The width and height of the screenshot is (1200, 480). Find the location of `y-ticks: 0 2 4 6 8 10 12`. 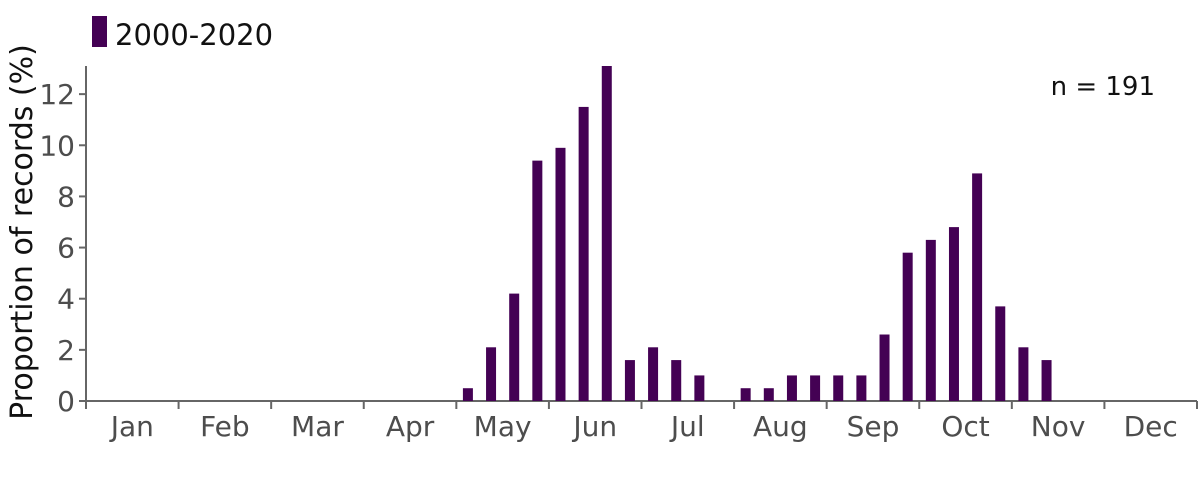

y-ticks: 0 2 4 6 8 10 12 is located at coordinates (62, 248).